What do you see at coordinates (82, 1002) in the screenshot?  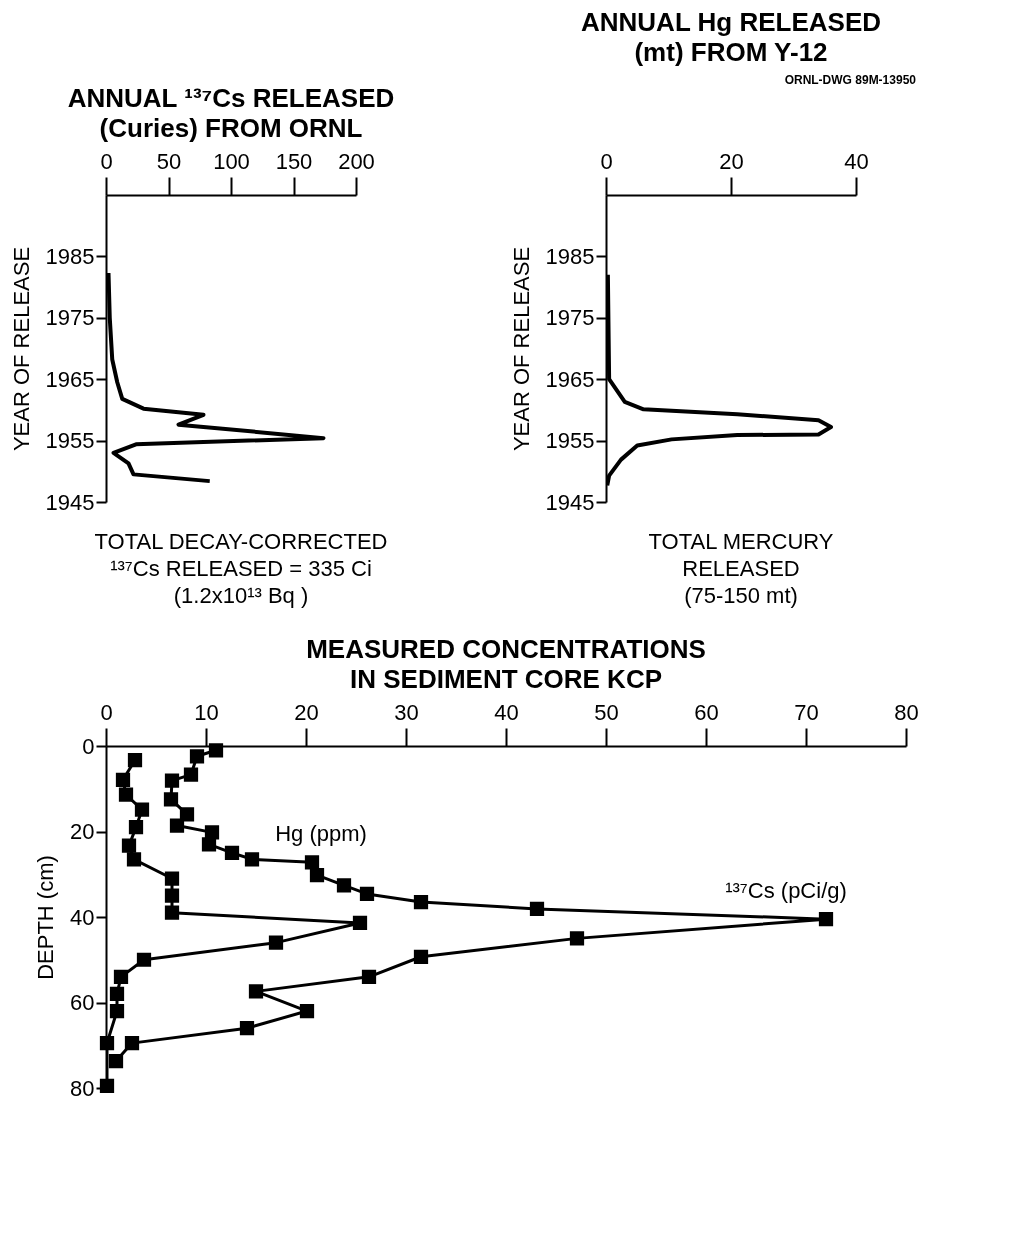 I see `y-tick-label: 60` at bounding box center [82, 1002].